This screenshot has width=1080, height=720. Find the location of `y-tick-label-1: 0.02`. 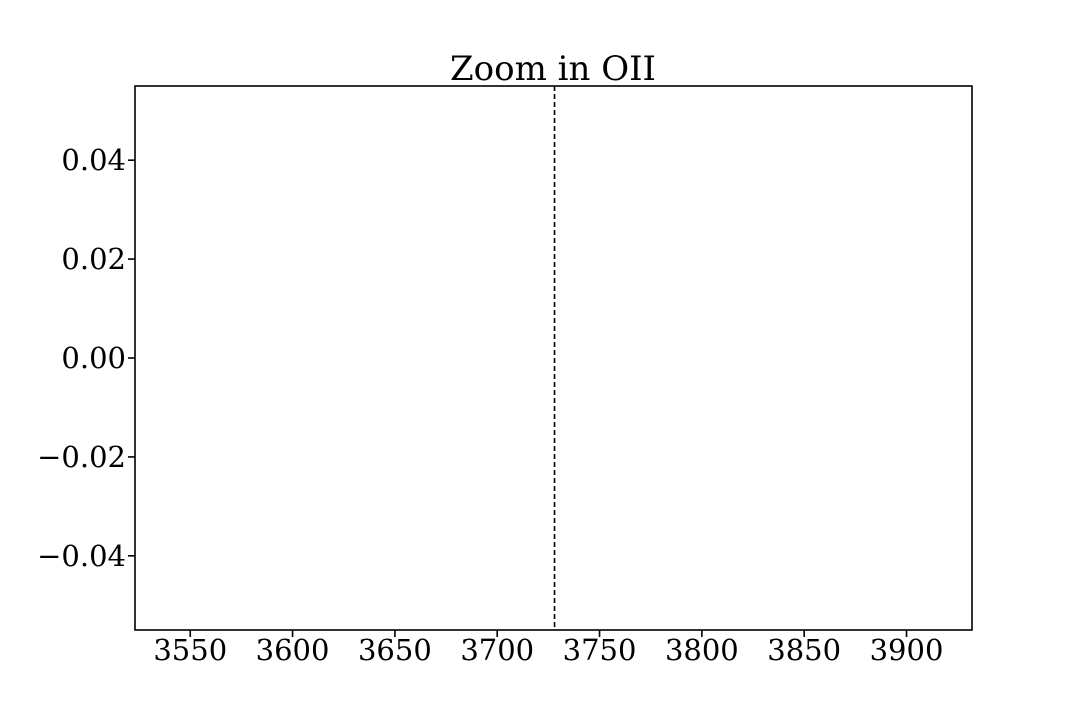

y-tick-label-1: 0.02 is located at coordinates (93, 259).